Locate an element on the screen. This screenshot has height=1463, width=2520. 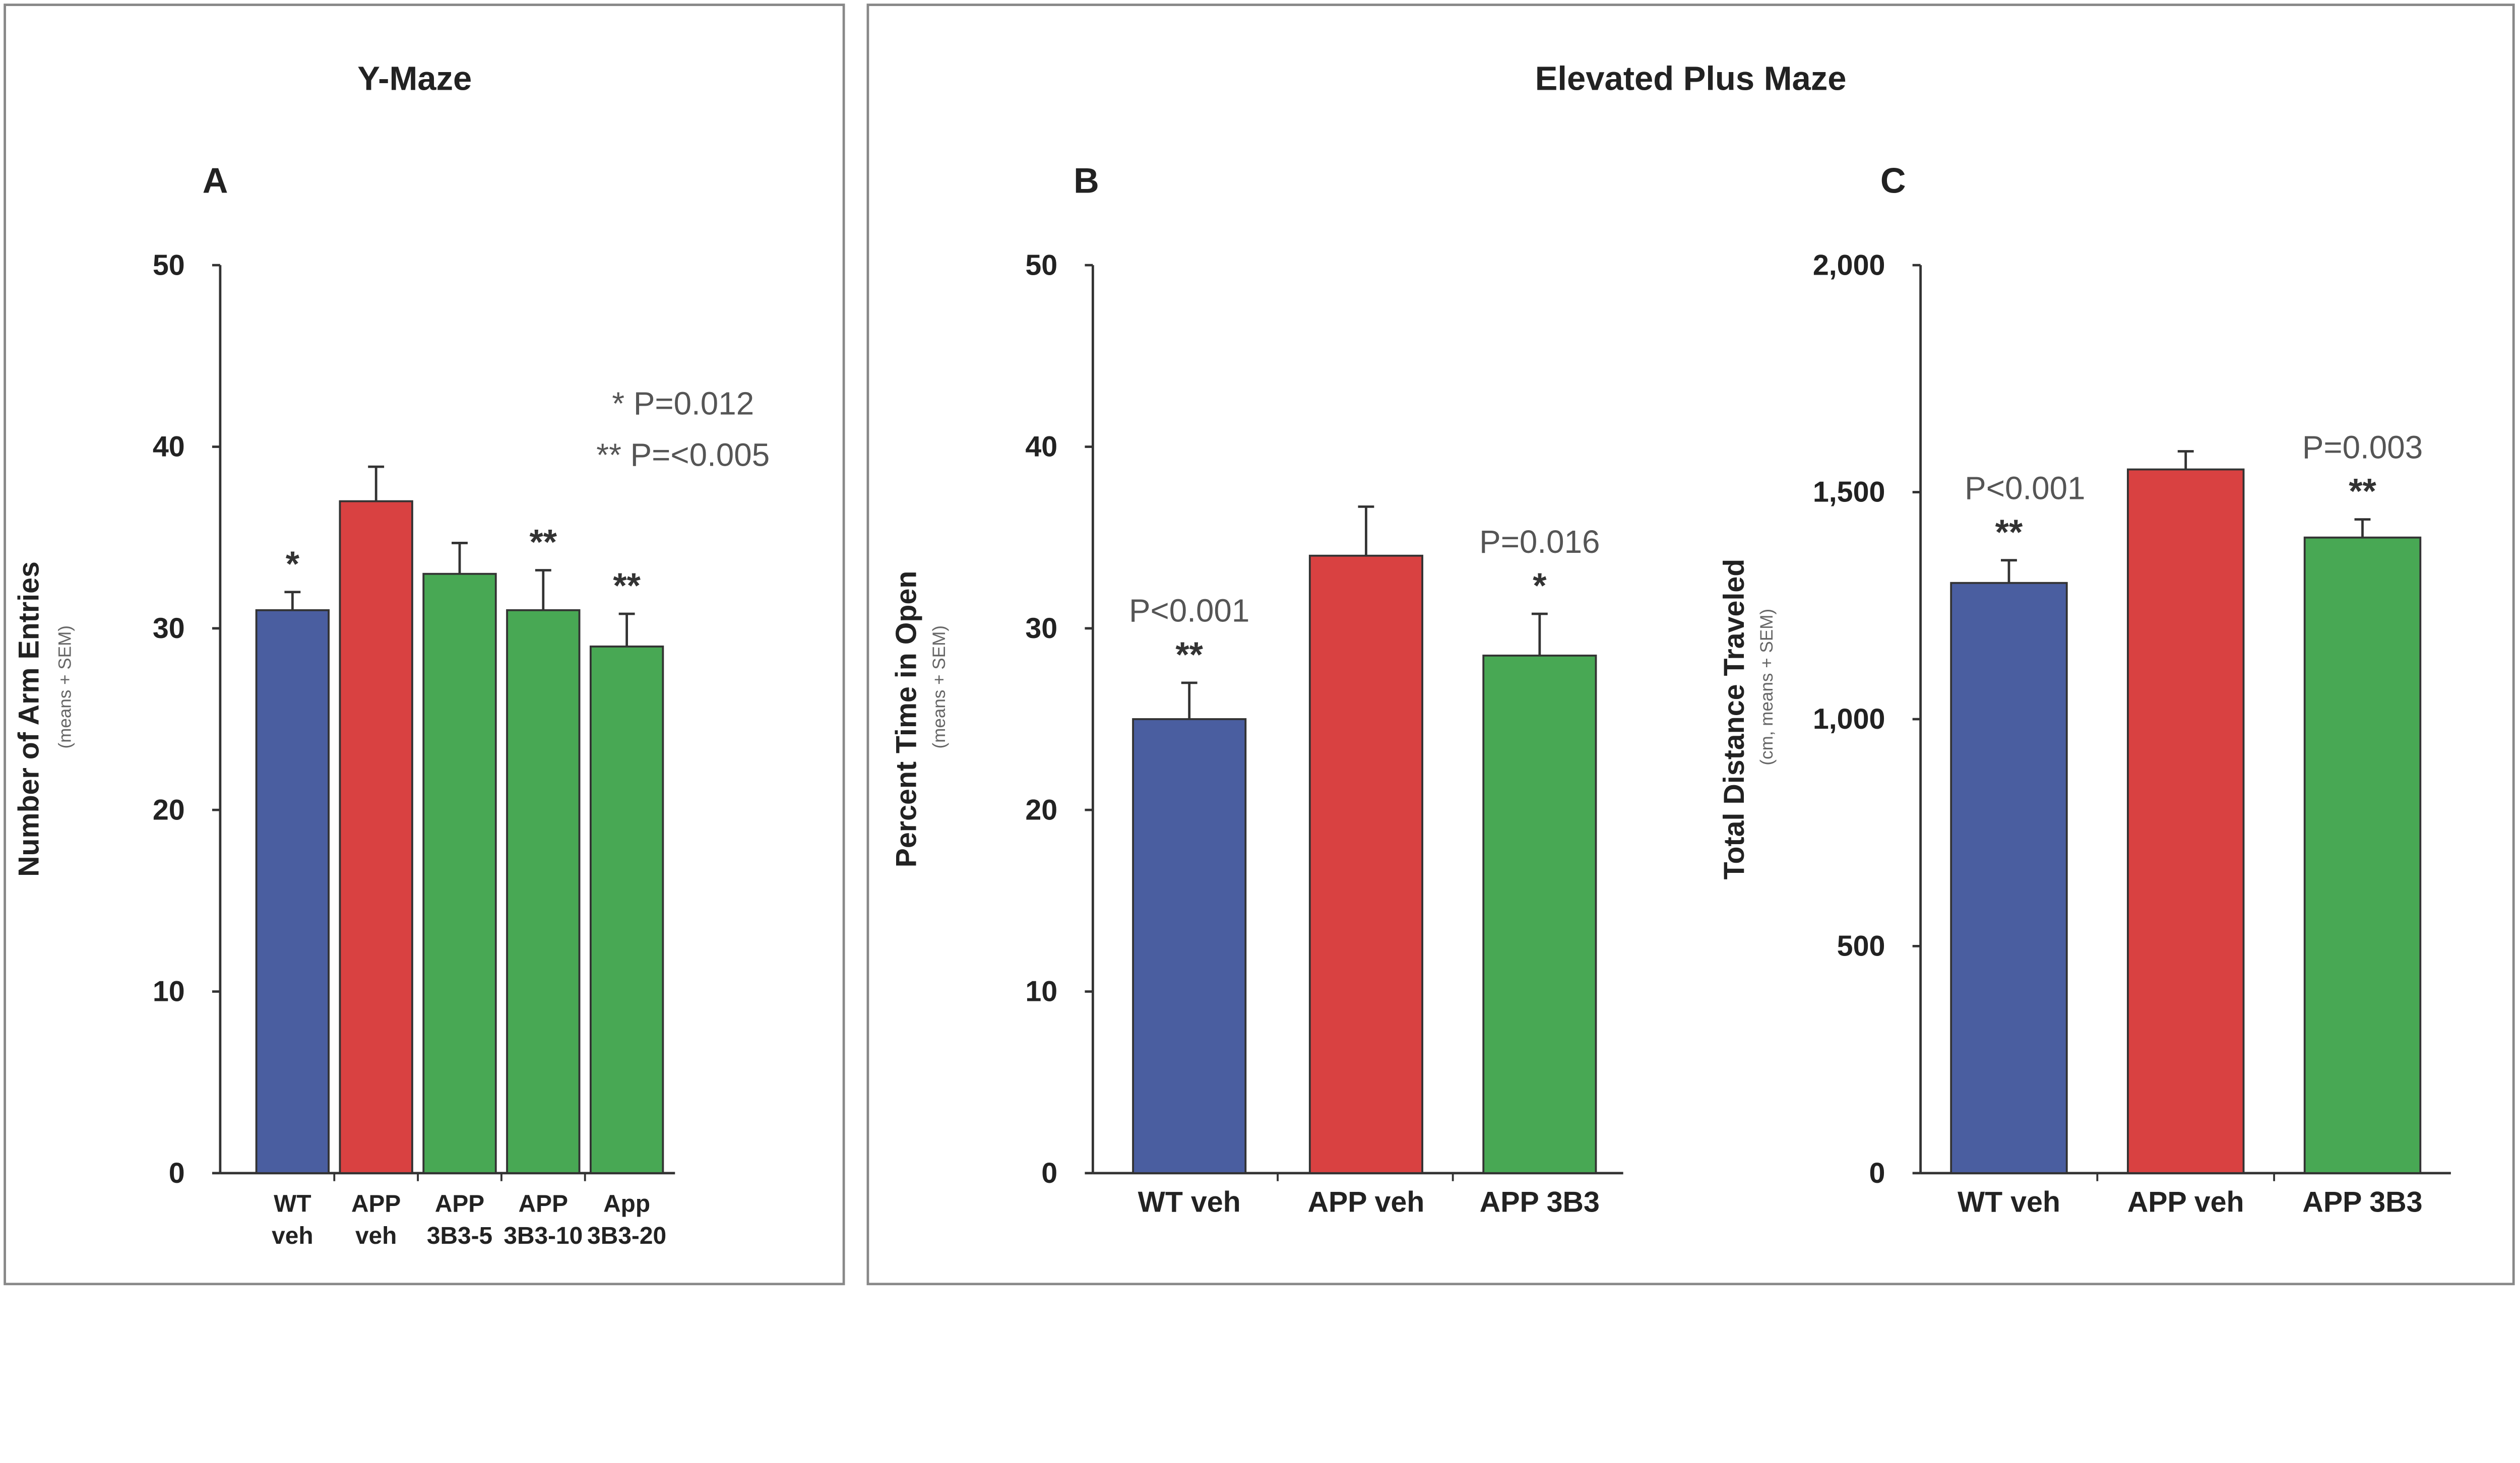
y-tick-label: 1,000 is located at coordinates (1849, 719).